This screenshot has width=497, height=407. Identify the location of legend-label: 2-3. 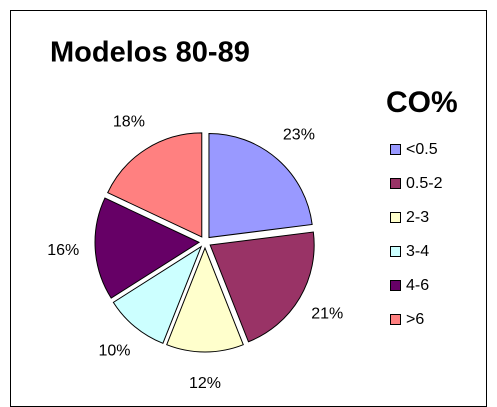
(417, 217).